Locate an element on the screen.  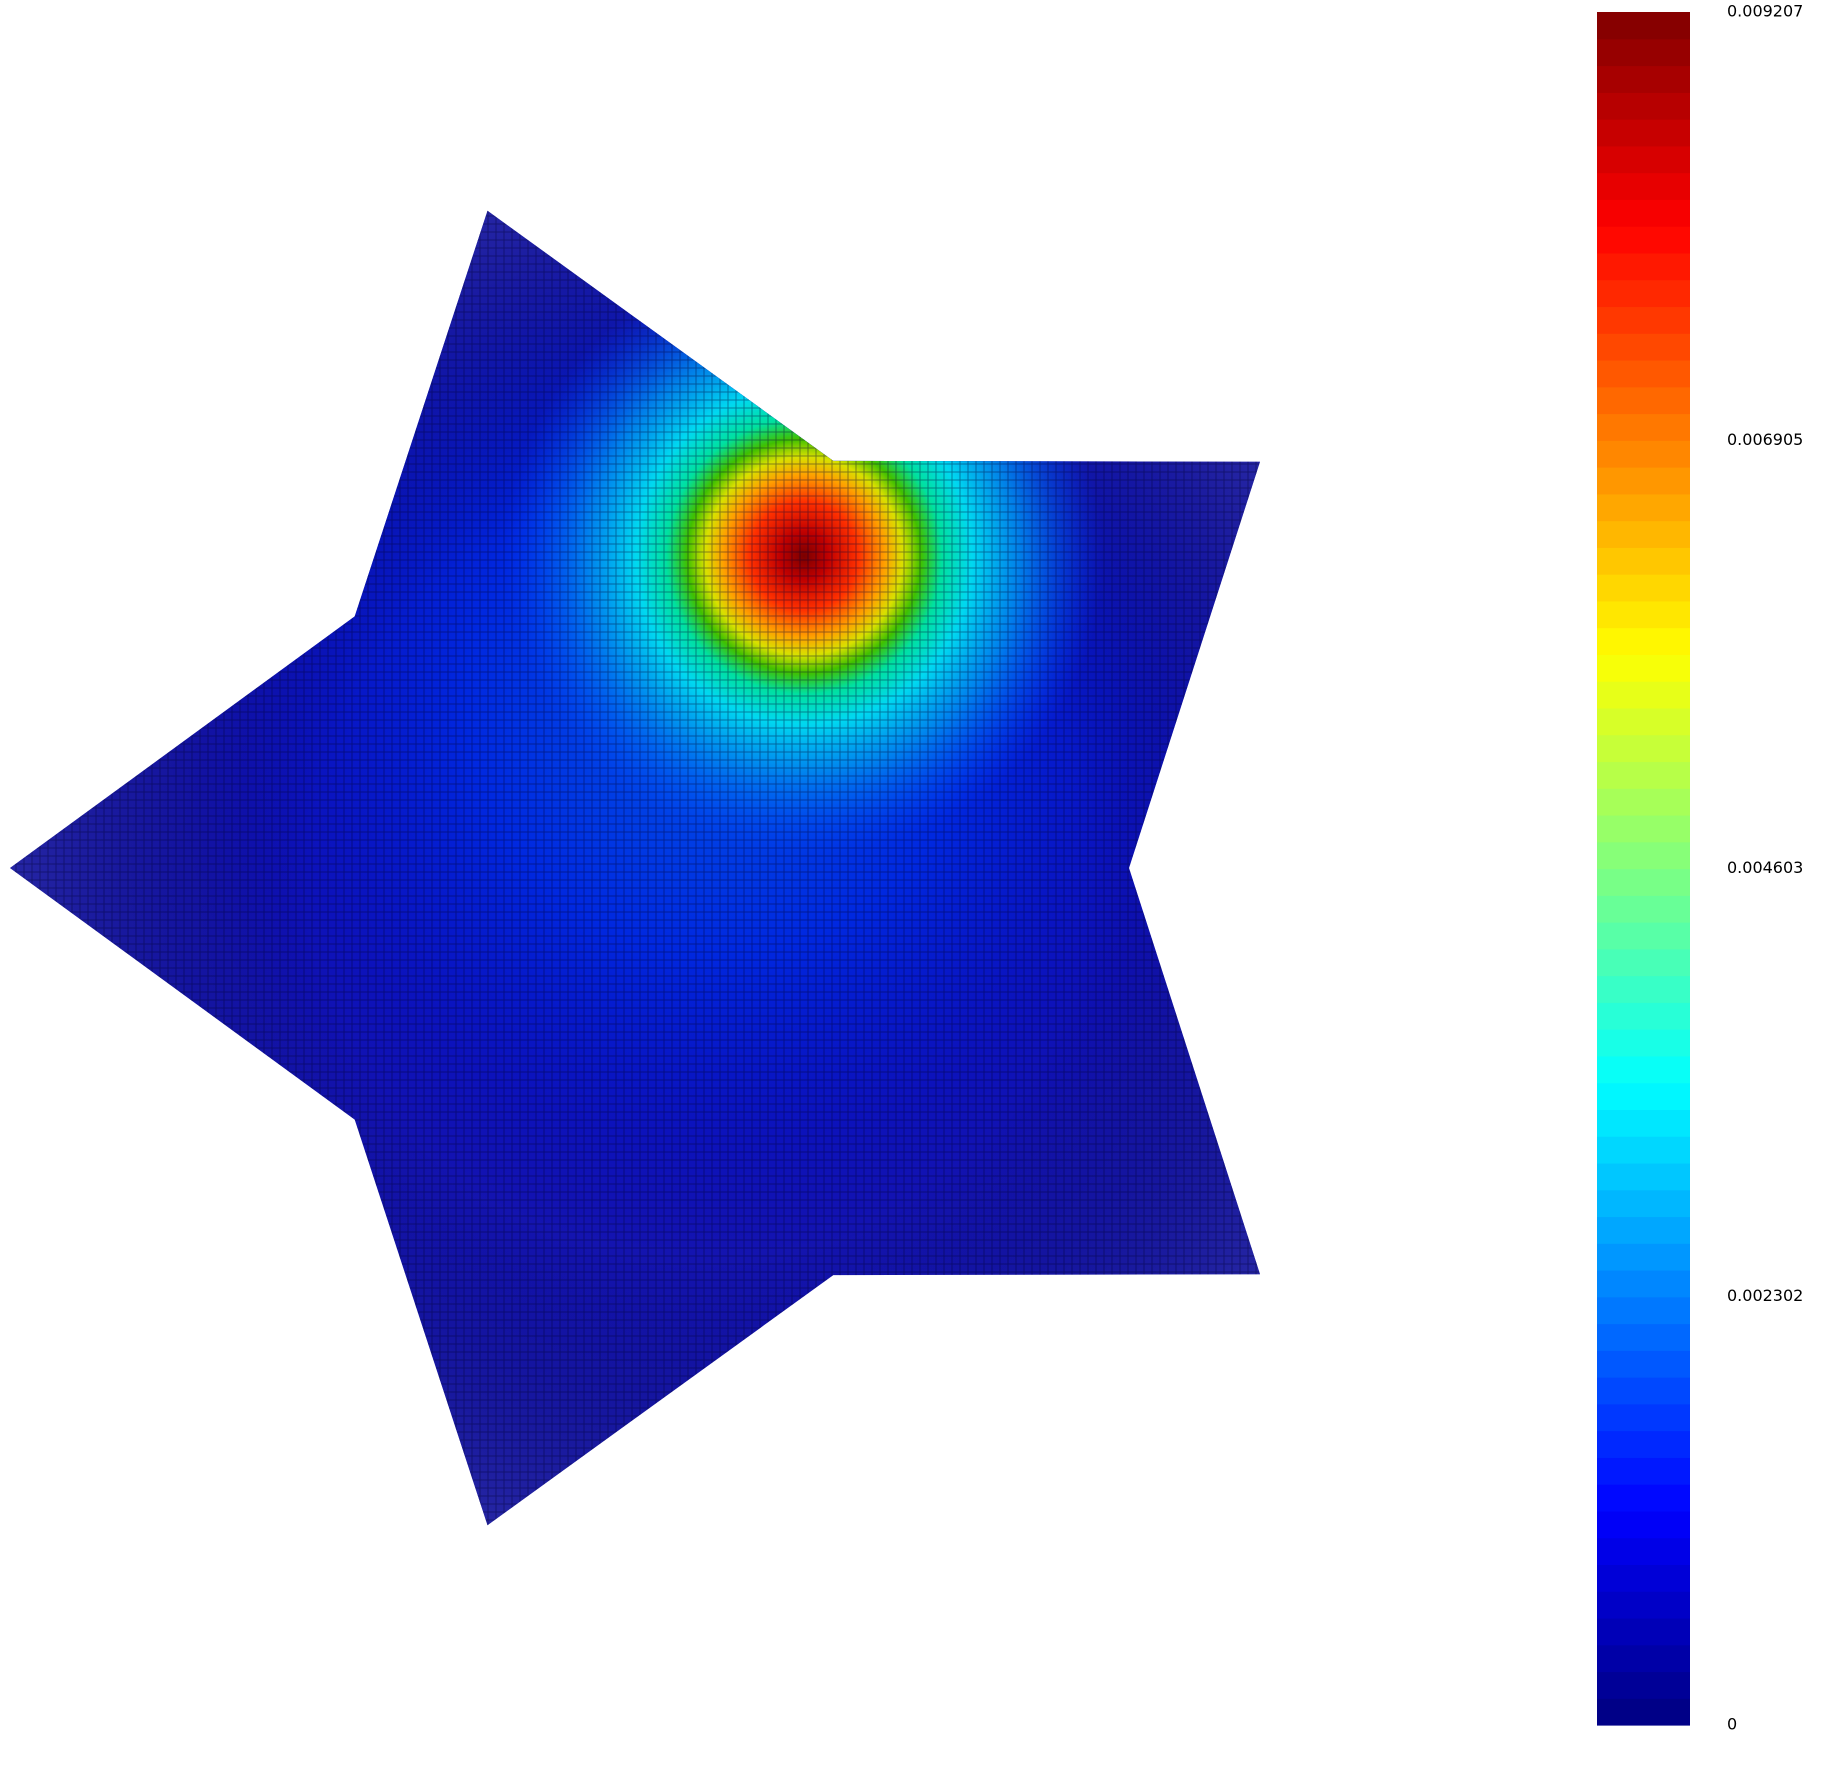
colorbar-tick-label: 0.002302 is located at coordinates (1765, 1295).